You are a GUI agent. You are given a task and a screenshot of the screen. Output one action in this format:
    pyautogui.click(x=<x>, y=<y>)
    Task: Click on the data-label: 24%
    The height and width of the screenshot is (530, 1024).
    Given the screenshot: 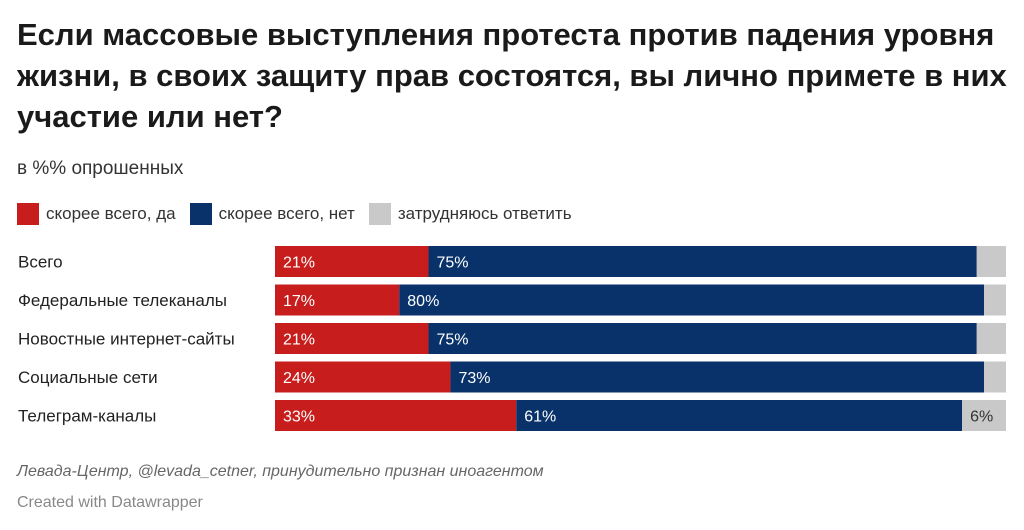 What is the action you would take?
    pyautogui.click(x=299, y=378)
    